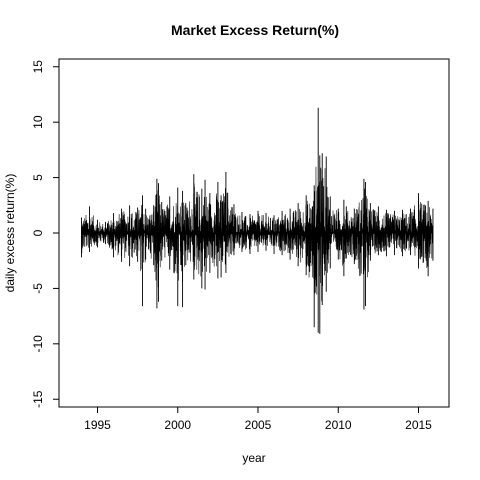  Describe the element at coordinates (97, 425) in the screenshot. I see `x-tick-label: 1995` at that location.